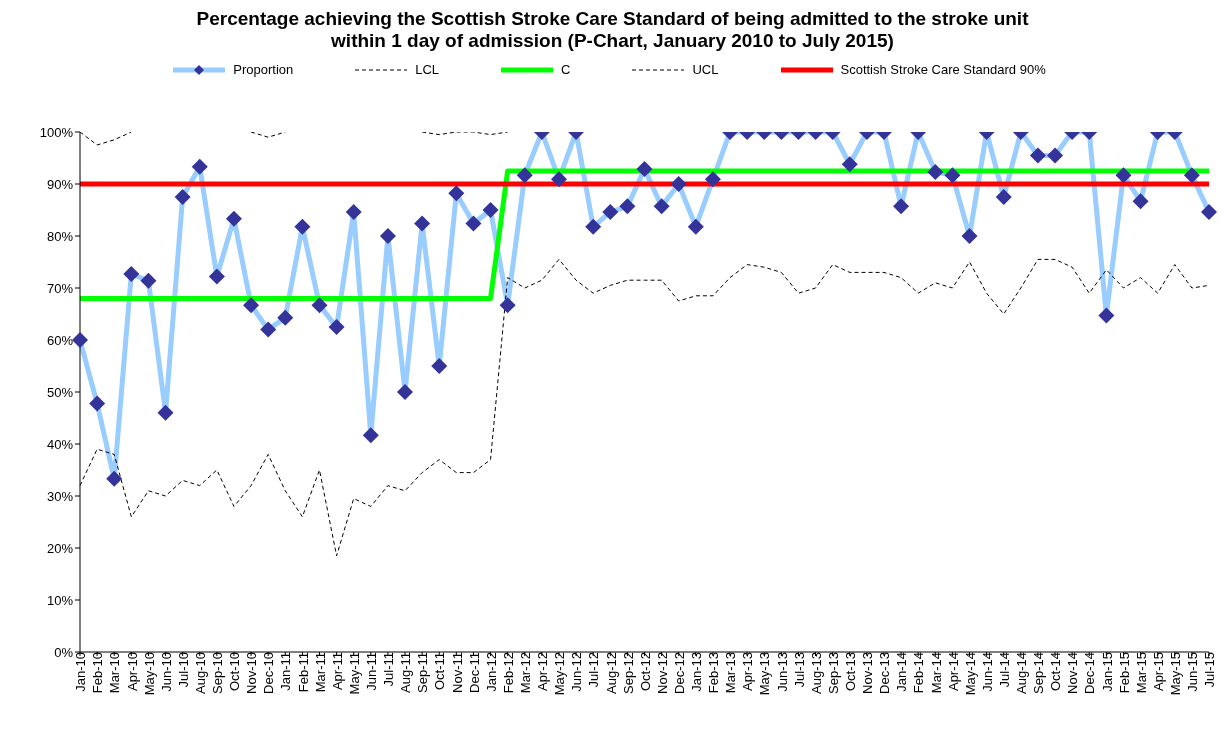 This screenshot has height=734, width=1225. Describe the element at coordinates (543, 672) in the screenshot. I see `x-tick-label: Apr-12` at that location.